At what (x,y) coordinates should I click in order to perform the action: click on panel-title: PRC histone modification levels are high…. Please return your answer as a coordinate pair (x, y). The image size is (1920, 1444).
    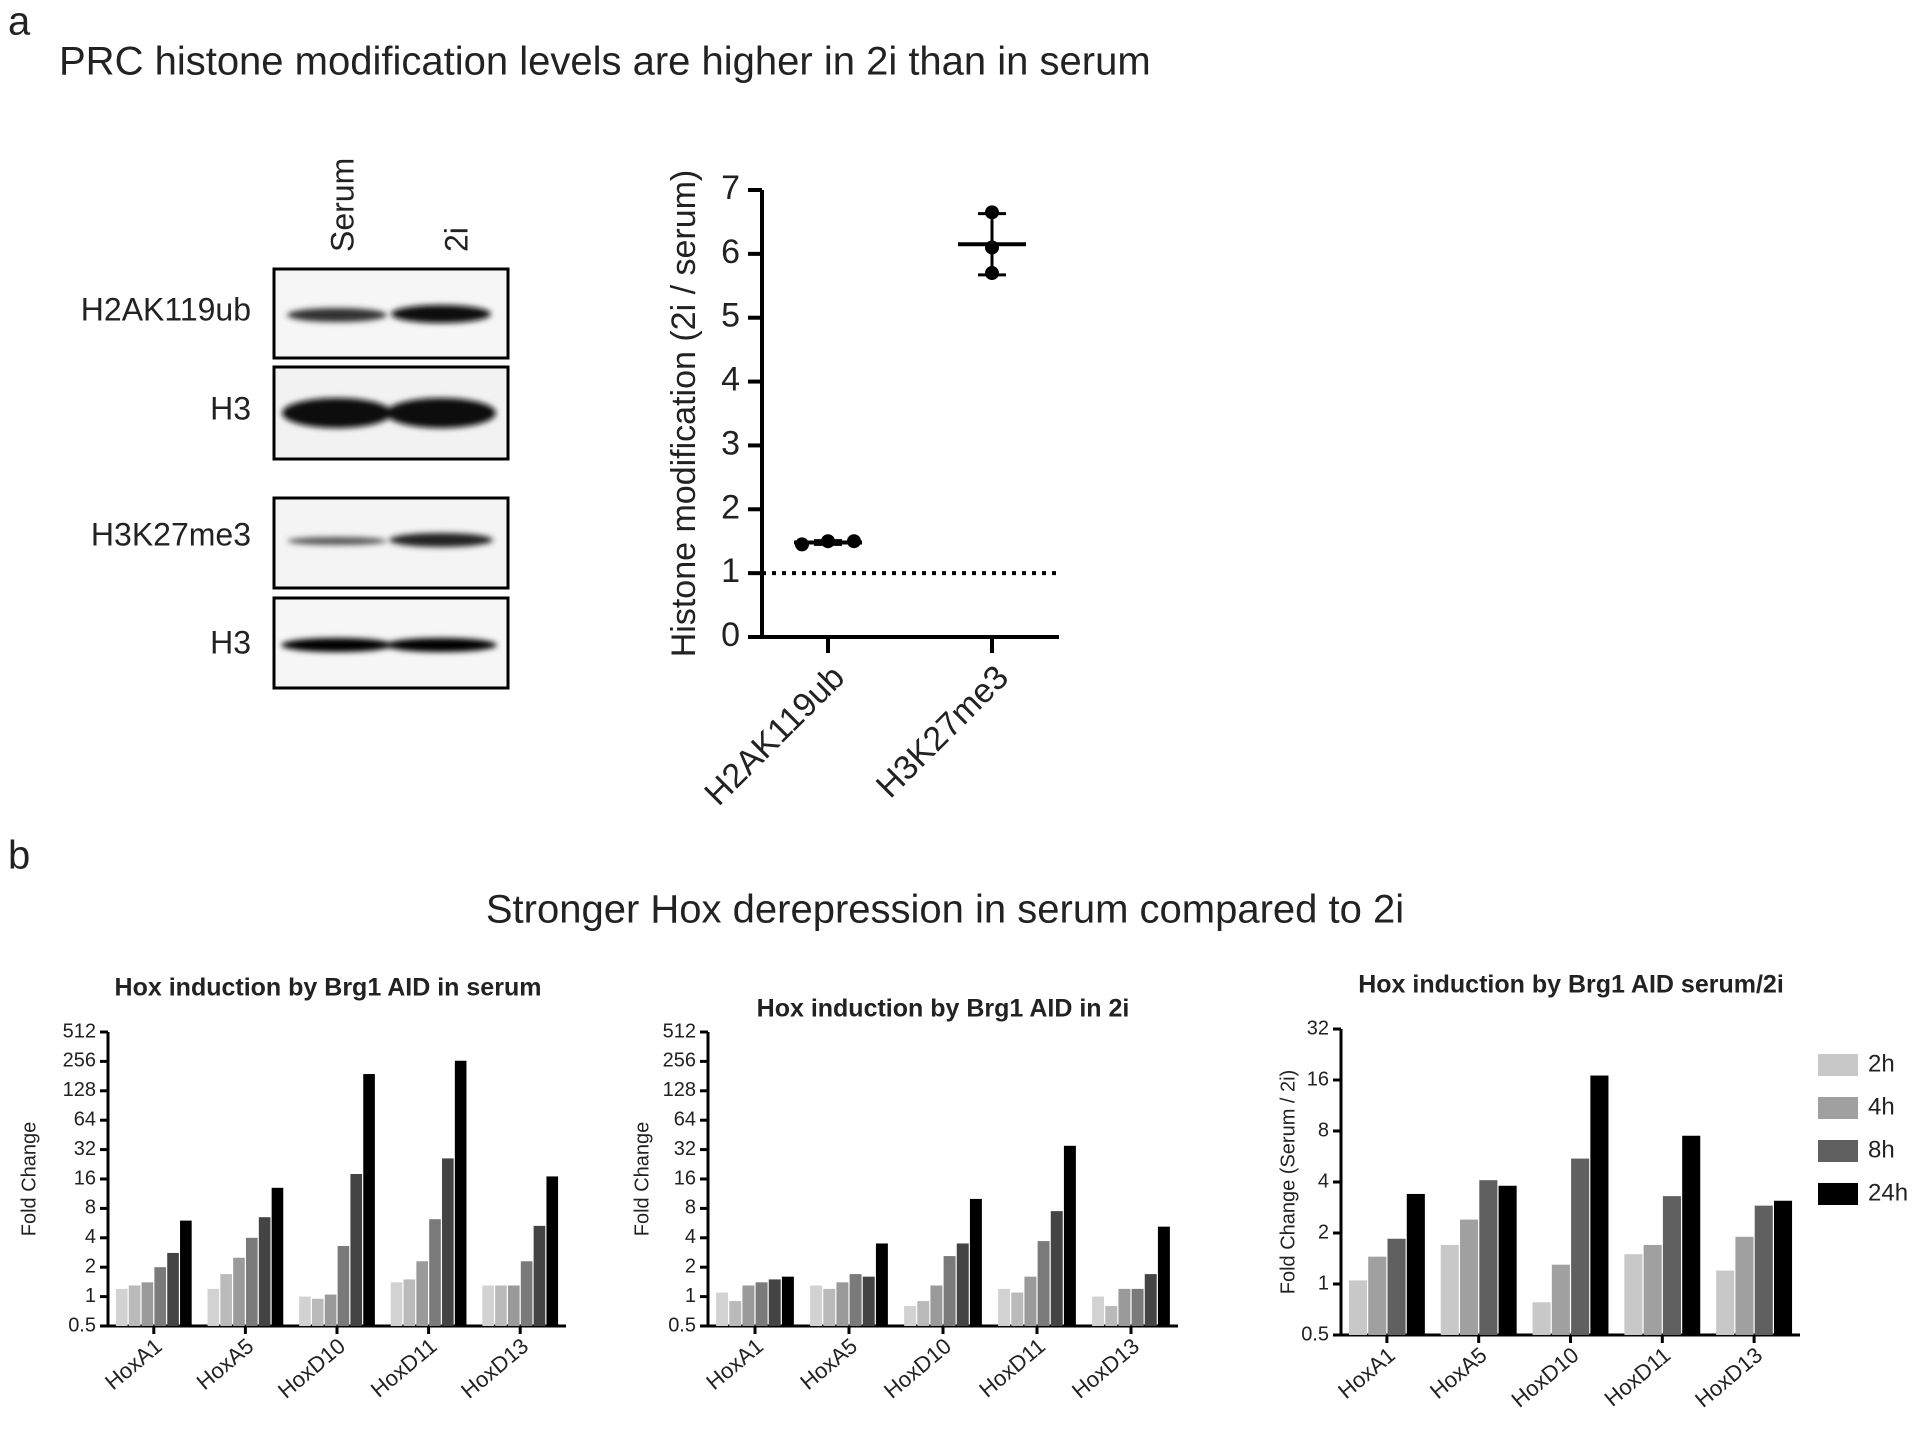
    Looking at the image, I should click on (605, 62).